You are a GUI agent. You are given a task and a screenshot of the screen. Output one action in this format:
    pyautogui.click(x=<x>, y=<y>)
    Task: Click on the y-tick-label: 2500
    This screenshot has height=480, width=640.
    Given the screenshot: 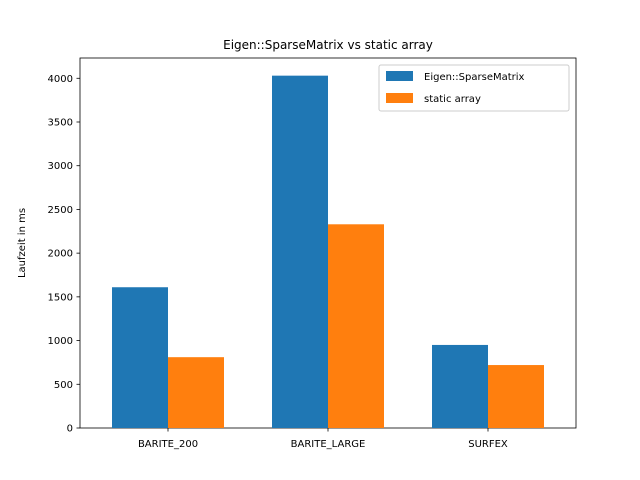 What is the action you would take?
    pyautogui.click(x=60, y=210)
    